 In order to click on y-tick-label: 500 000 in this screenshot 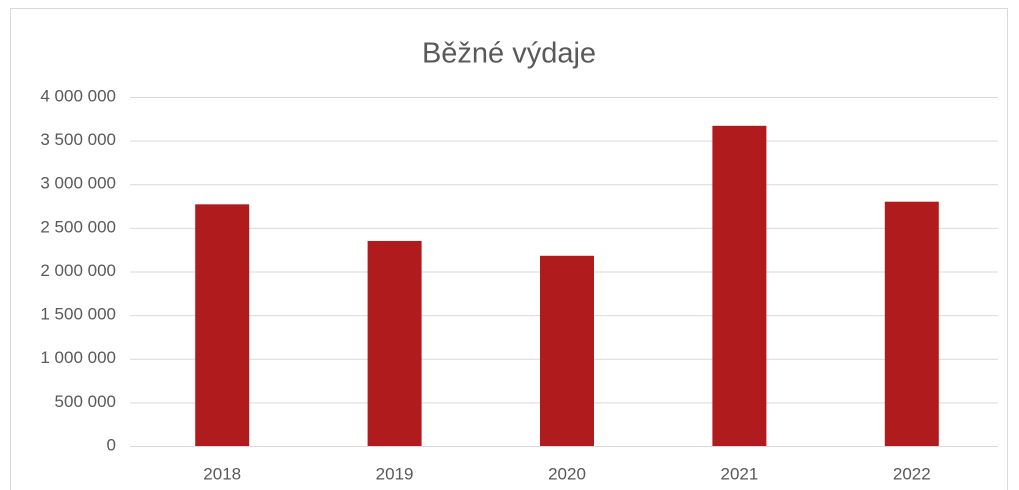, I will do `click(85, 401)`.